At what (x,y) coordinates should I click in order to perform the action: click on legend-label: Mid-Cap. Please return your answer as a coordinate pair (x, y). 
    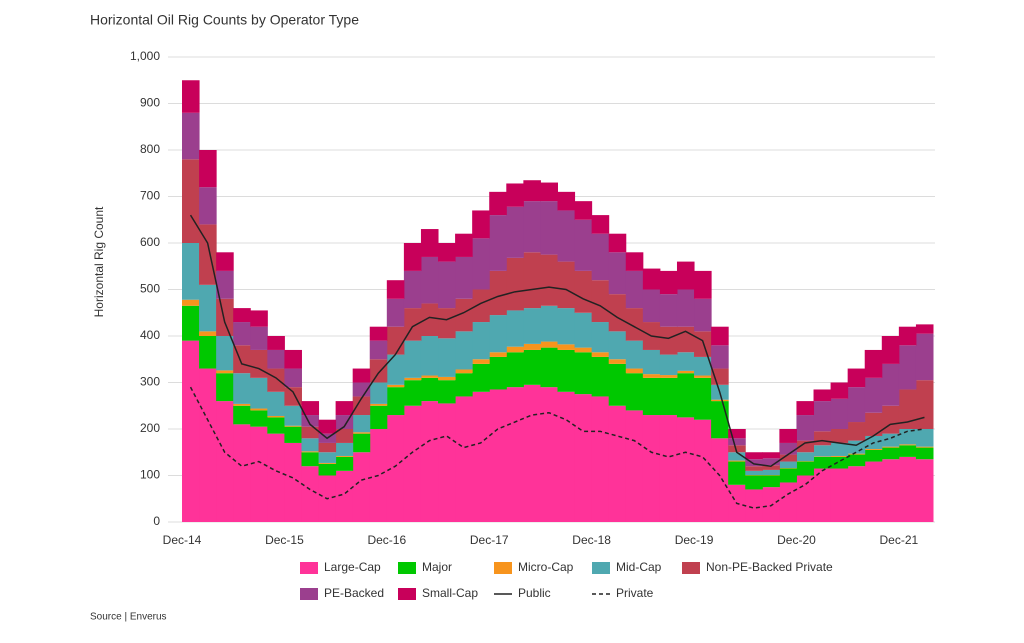
    Looking at the image, I should click on (639, 567).